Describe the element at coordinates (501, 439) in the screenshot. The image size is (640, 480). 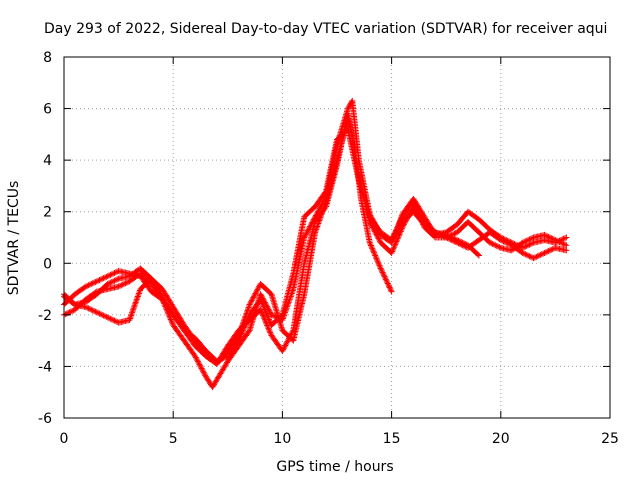
I see `x-tick-label: 20` at that location.